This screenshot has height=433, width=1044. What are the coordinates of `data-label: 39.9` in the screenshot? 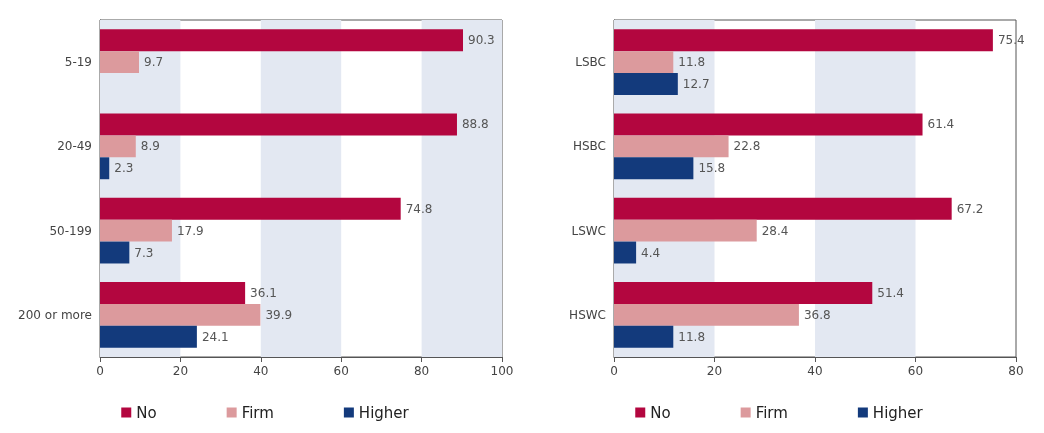 It's located at (279, 314).